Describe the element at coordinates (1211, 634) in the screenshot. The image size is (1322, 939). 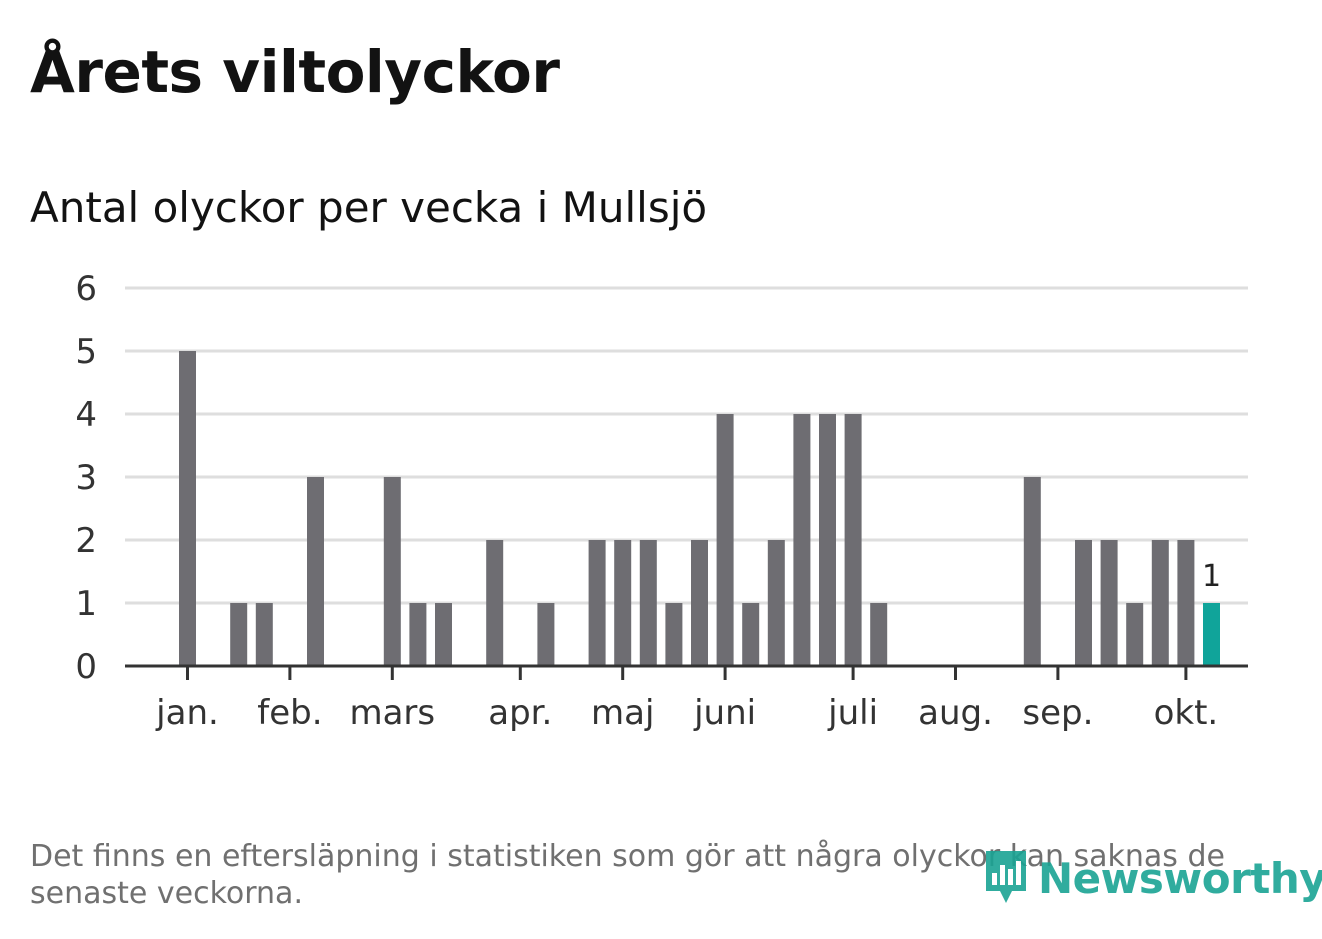
I see `bar-highlight` at that location.